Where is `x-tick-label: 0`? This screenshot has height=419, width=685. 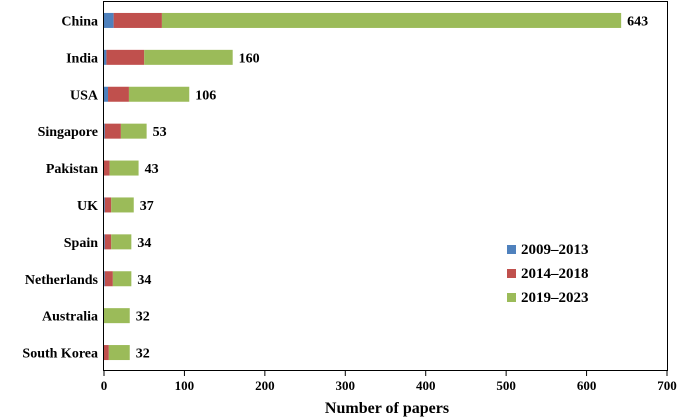
x-tick-label: 0 is located at coordinates (104, 385).